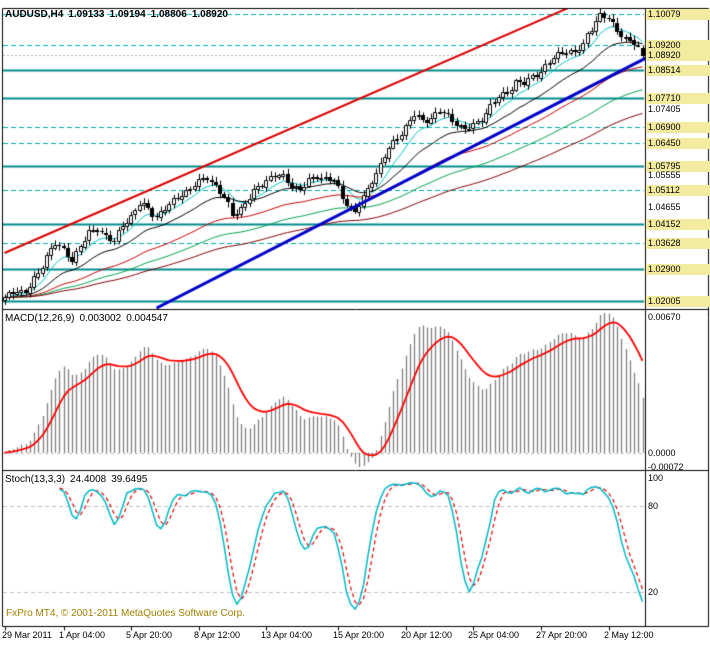 This screenshot has width=710, height=645. Describe the element at coordinates (678, 224) in the screenshot. I see `price-level-label: 1.04152` at that location.